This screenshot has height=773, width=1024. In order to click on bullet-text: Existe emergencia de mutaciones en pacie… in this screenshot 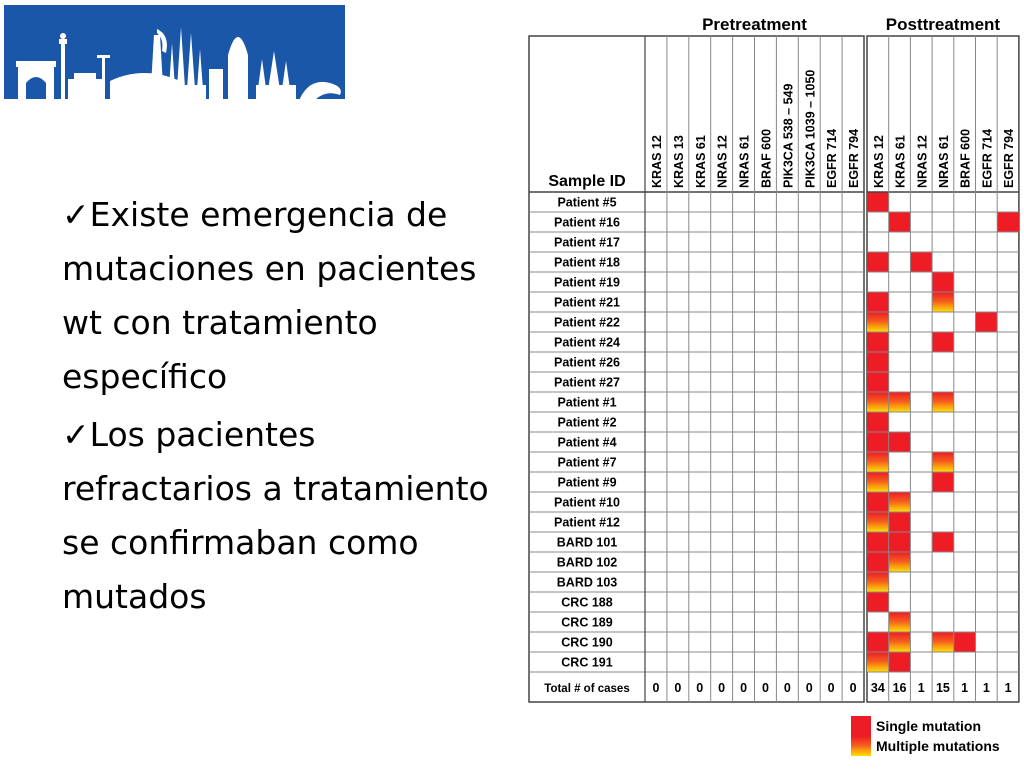, I will do `click(269, 295)`.